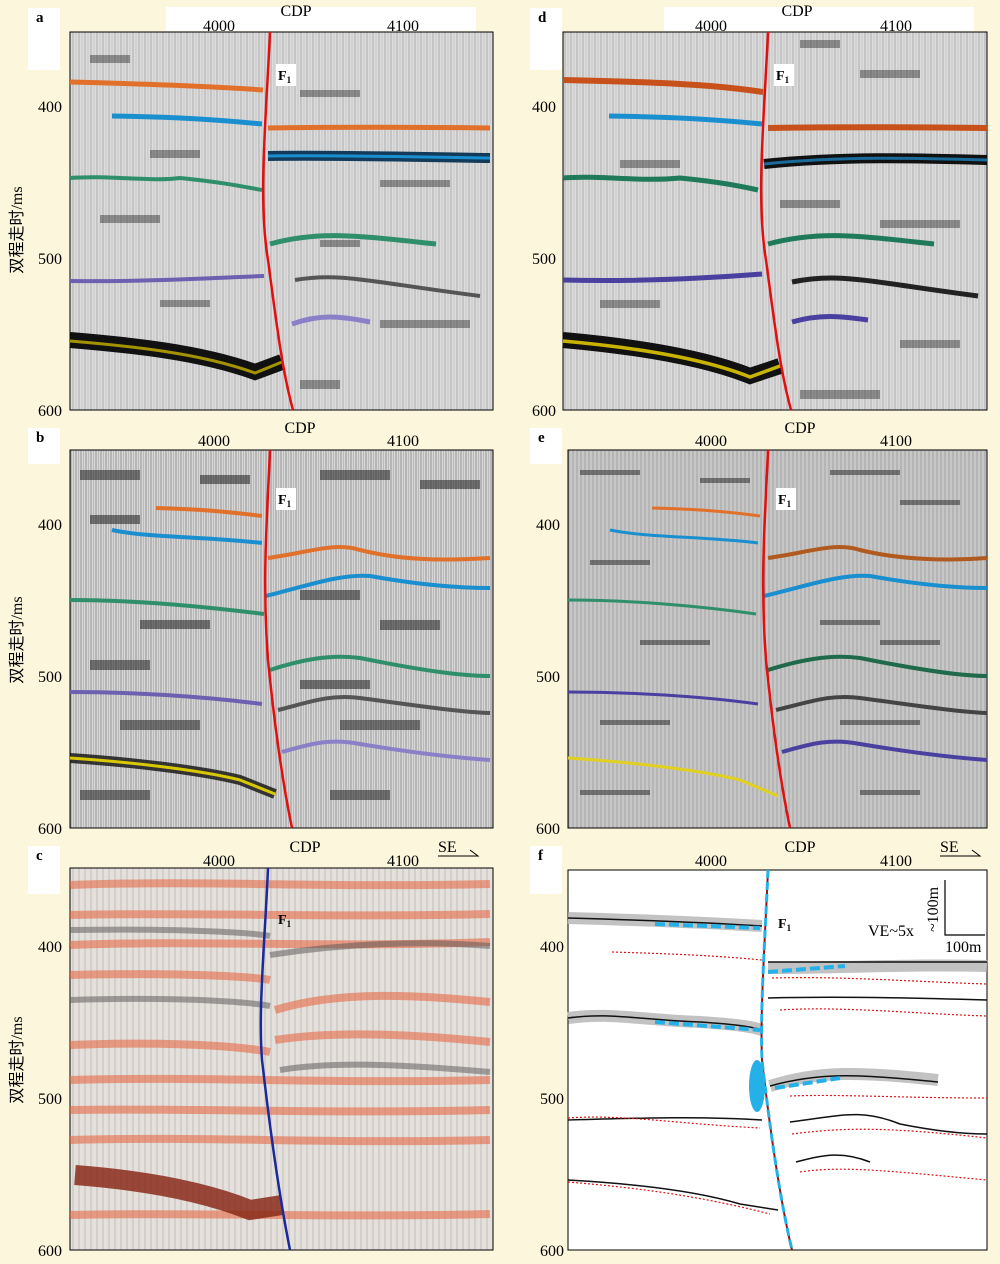 The height and width of the screenshot is (1264, 1000). I want to click on horizon-yellow-d, so click(671, 359).